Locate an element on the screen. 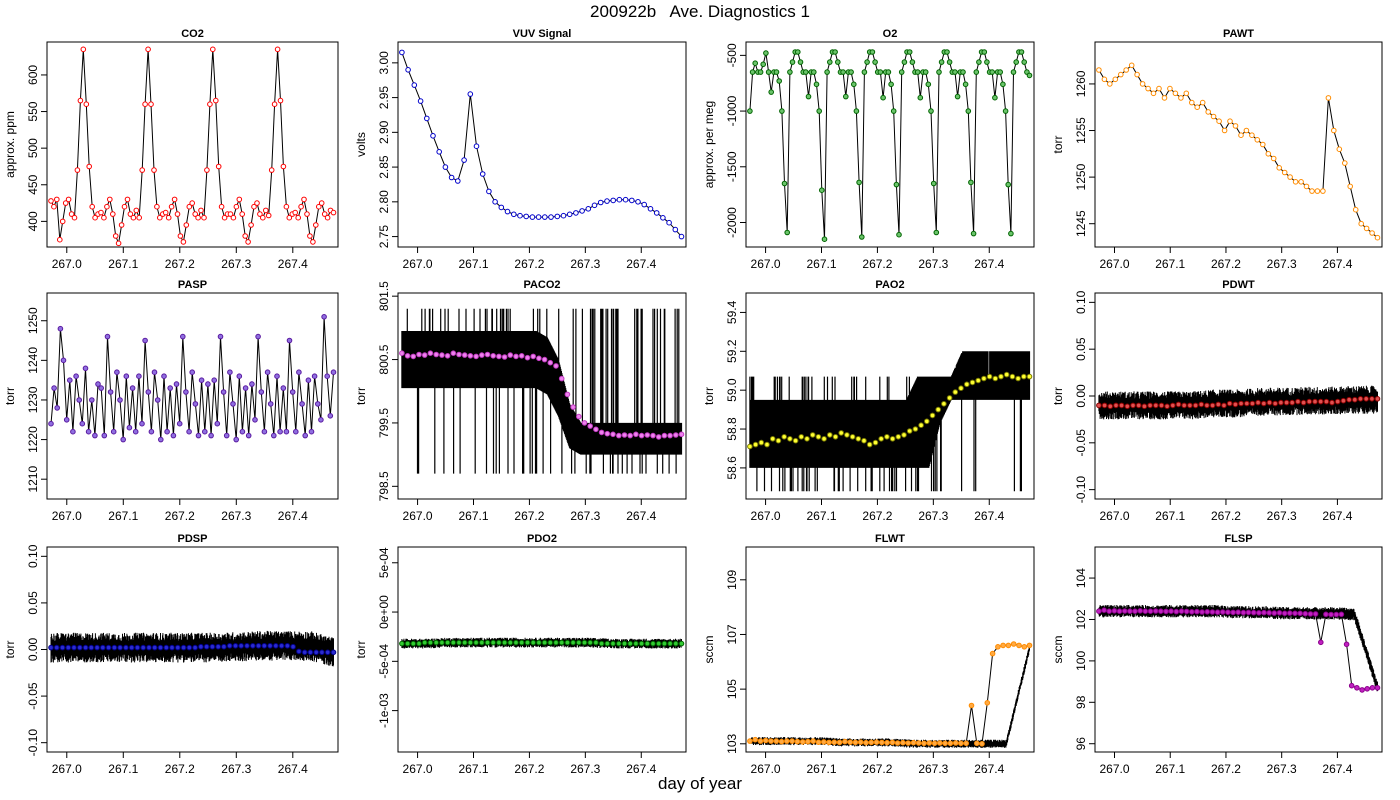 Image resolution: width=1400 pixels, height=800 pixels. y-tick-label: 1240 is located at coordinates (33, 360).